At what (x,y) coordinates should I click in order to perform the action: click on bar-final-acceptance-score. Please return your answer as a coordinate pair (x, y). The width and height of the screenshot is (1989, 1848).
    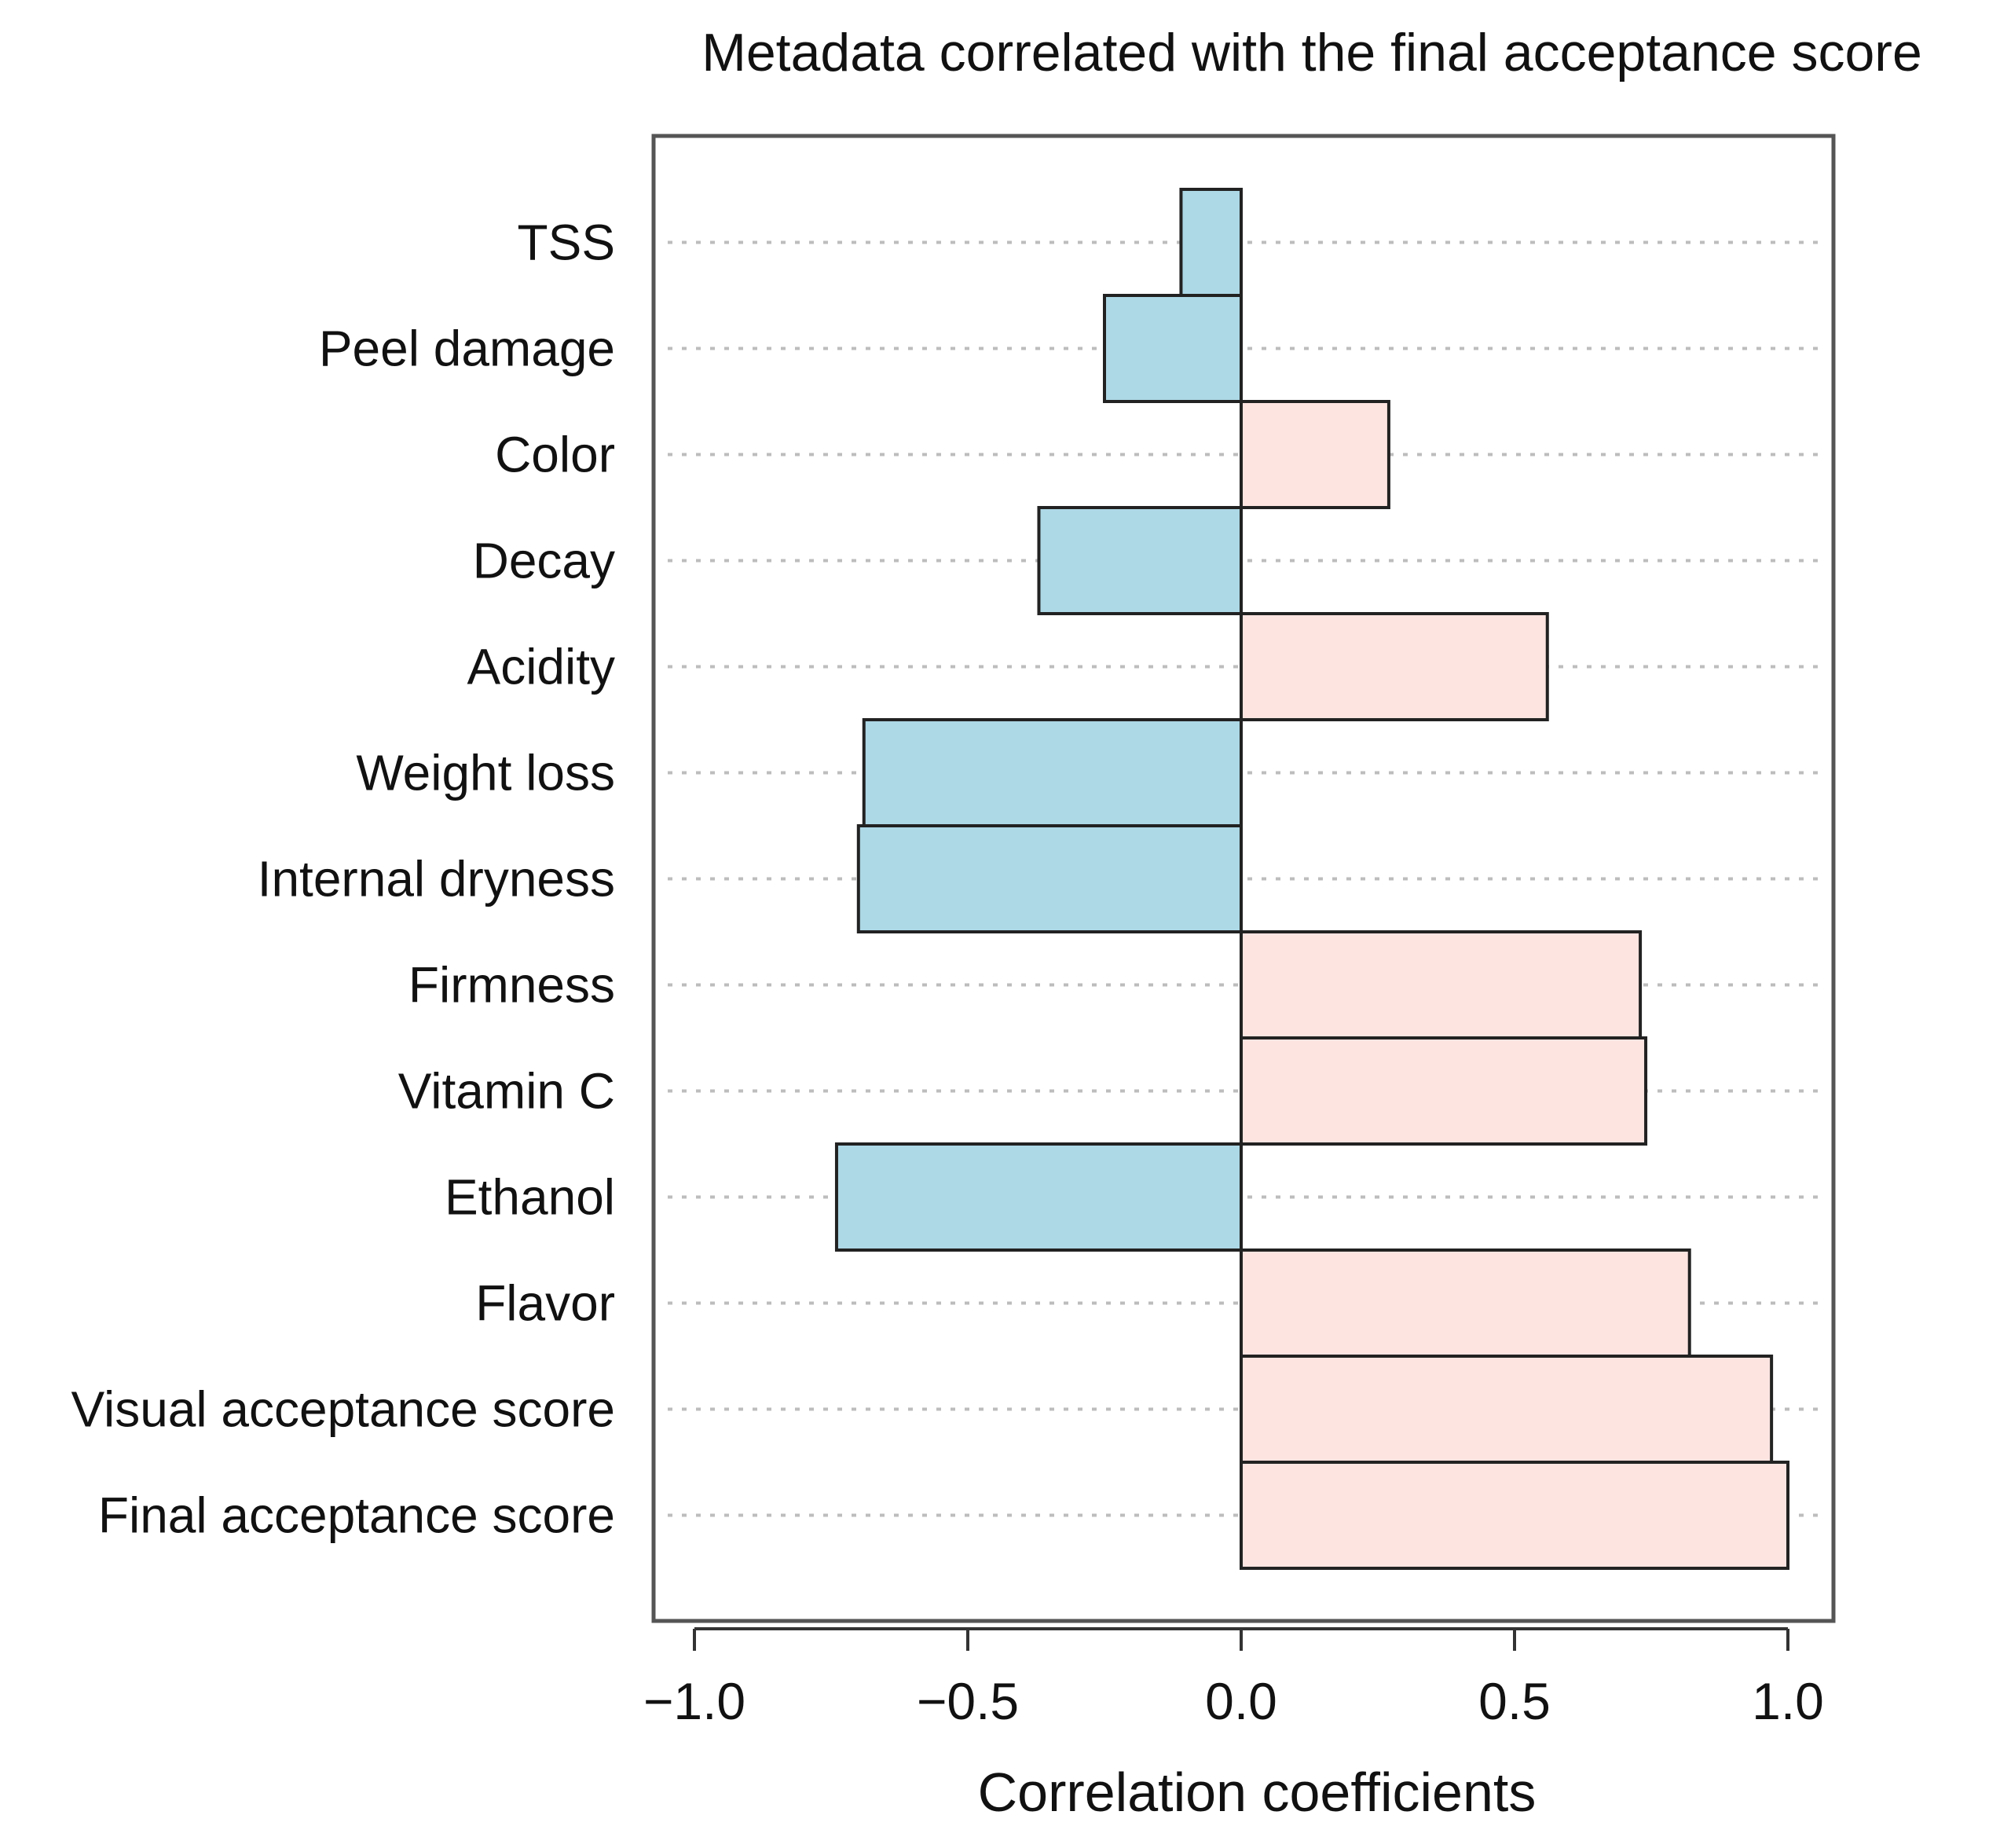
    Looking at the image, I should click on (1514, 1515).